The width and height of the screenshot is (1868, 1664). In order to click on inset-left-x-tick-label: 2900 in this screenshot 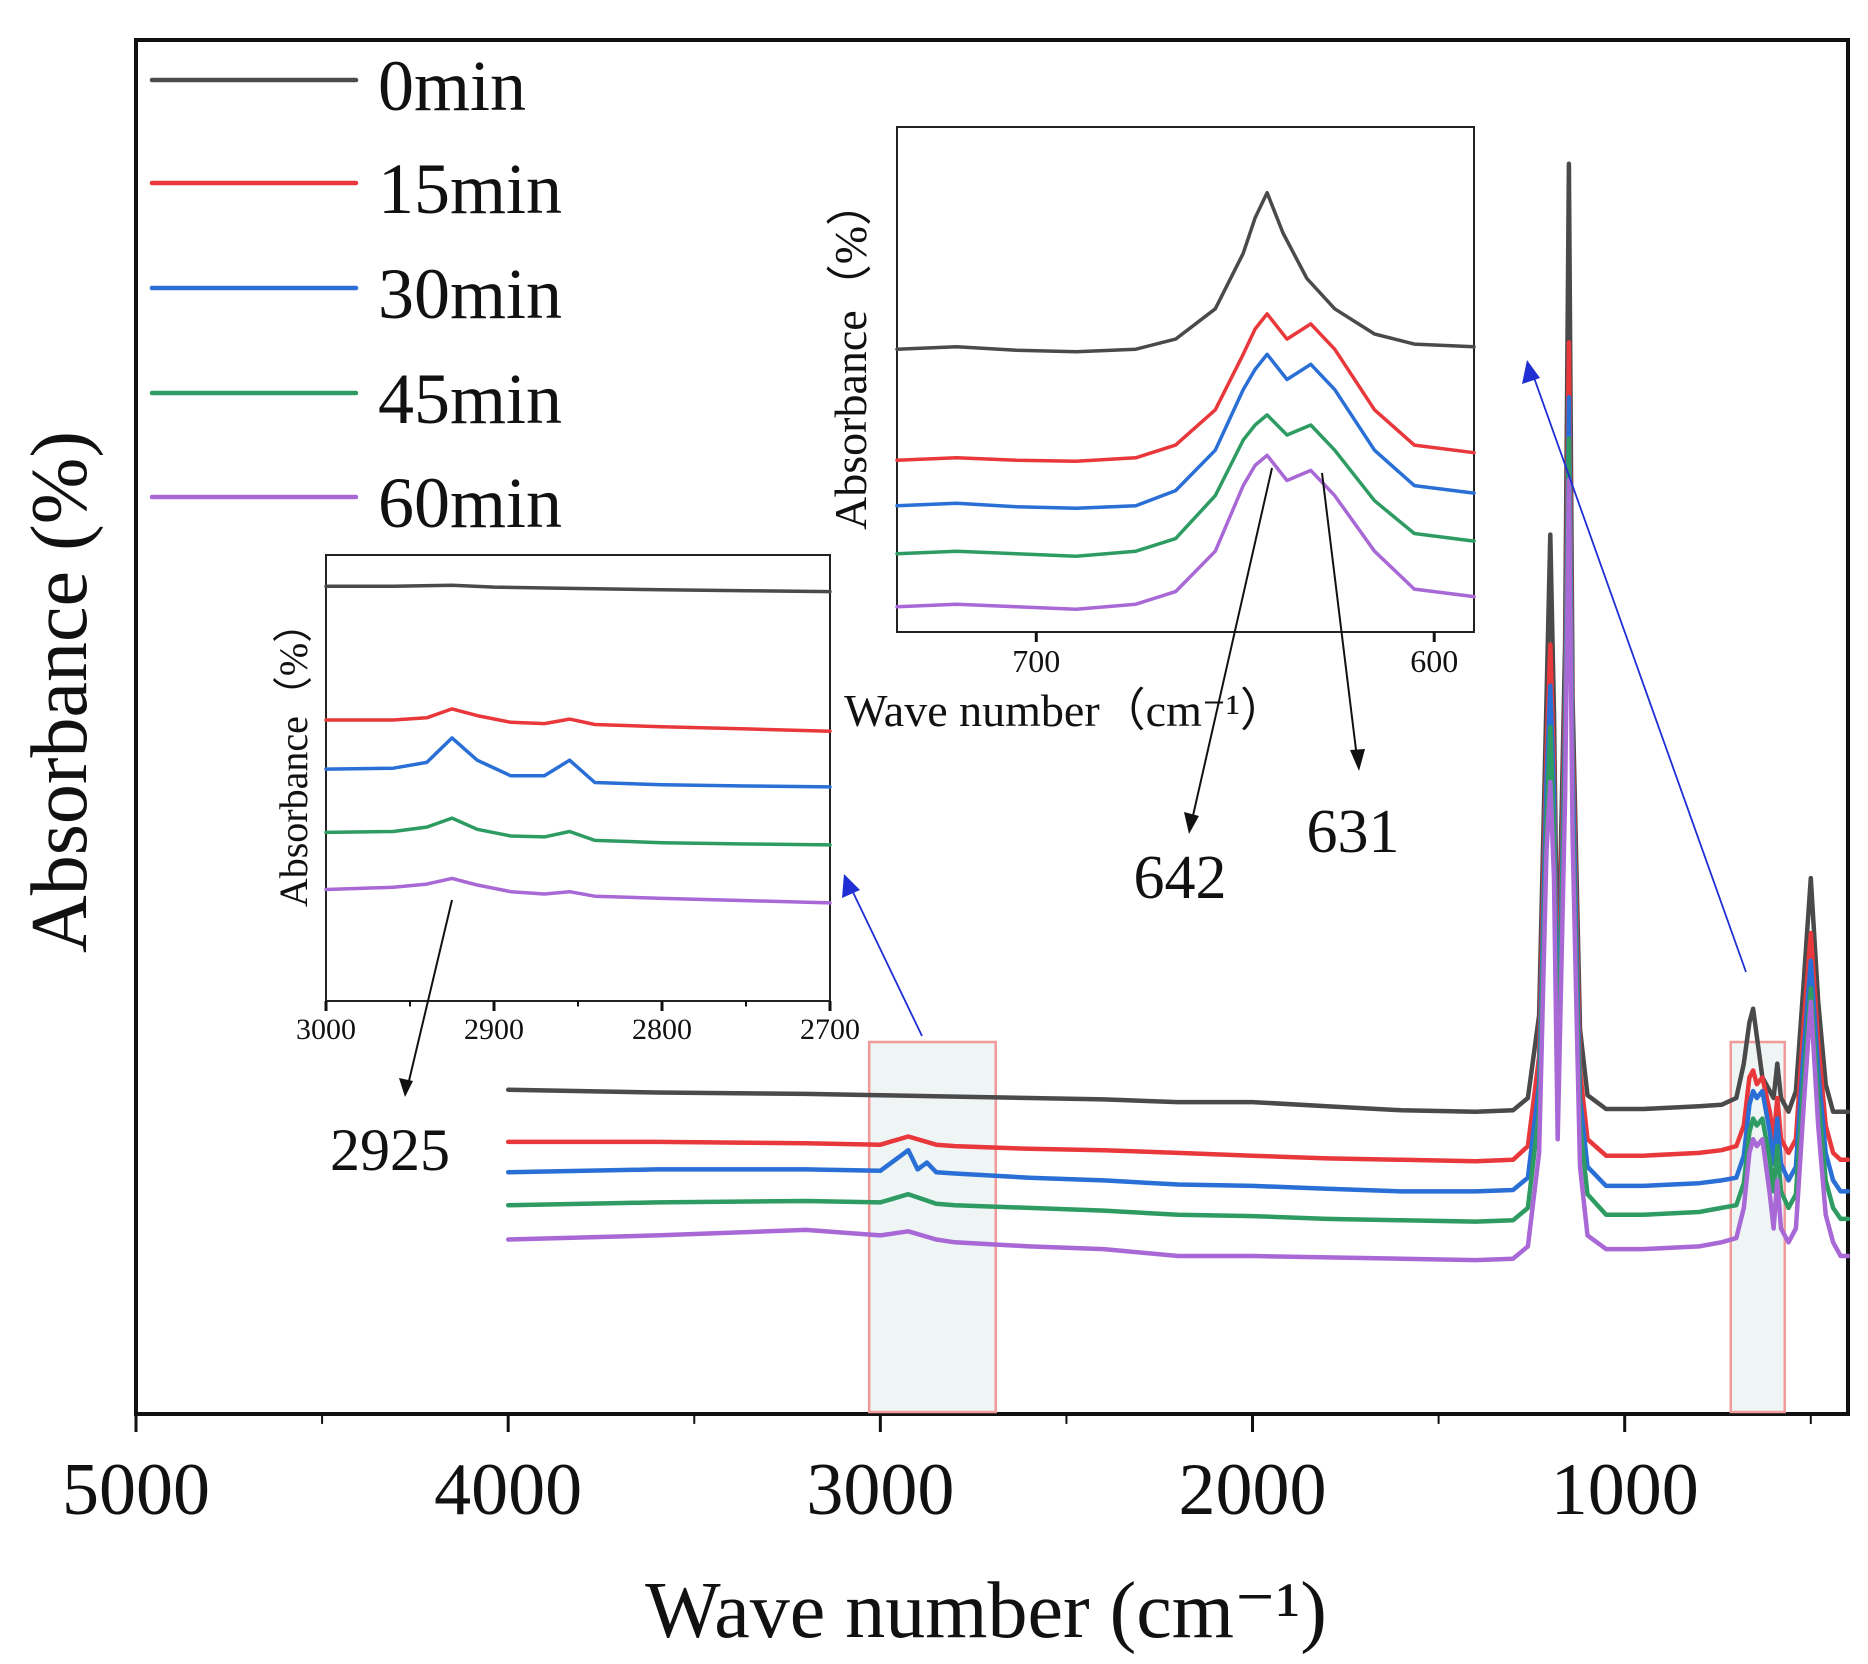, I will do `click(494, 1029)`.